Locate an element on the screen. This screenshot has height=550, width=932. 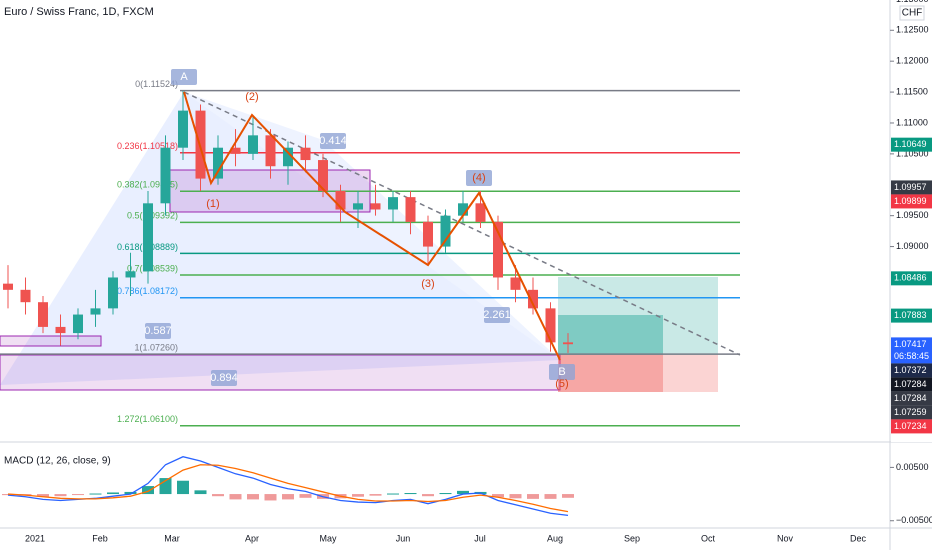
countdown: 06:58:45 is located at coordinates (911, 356).